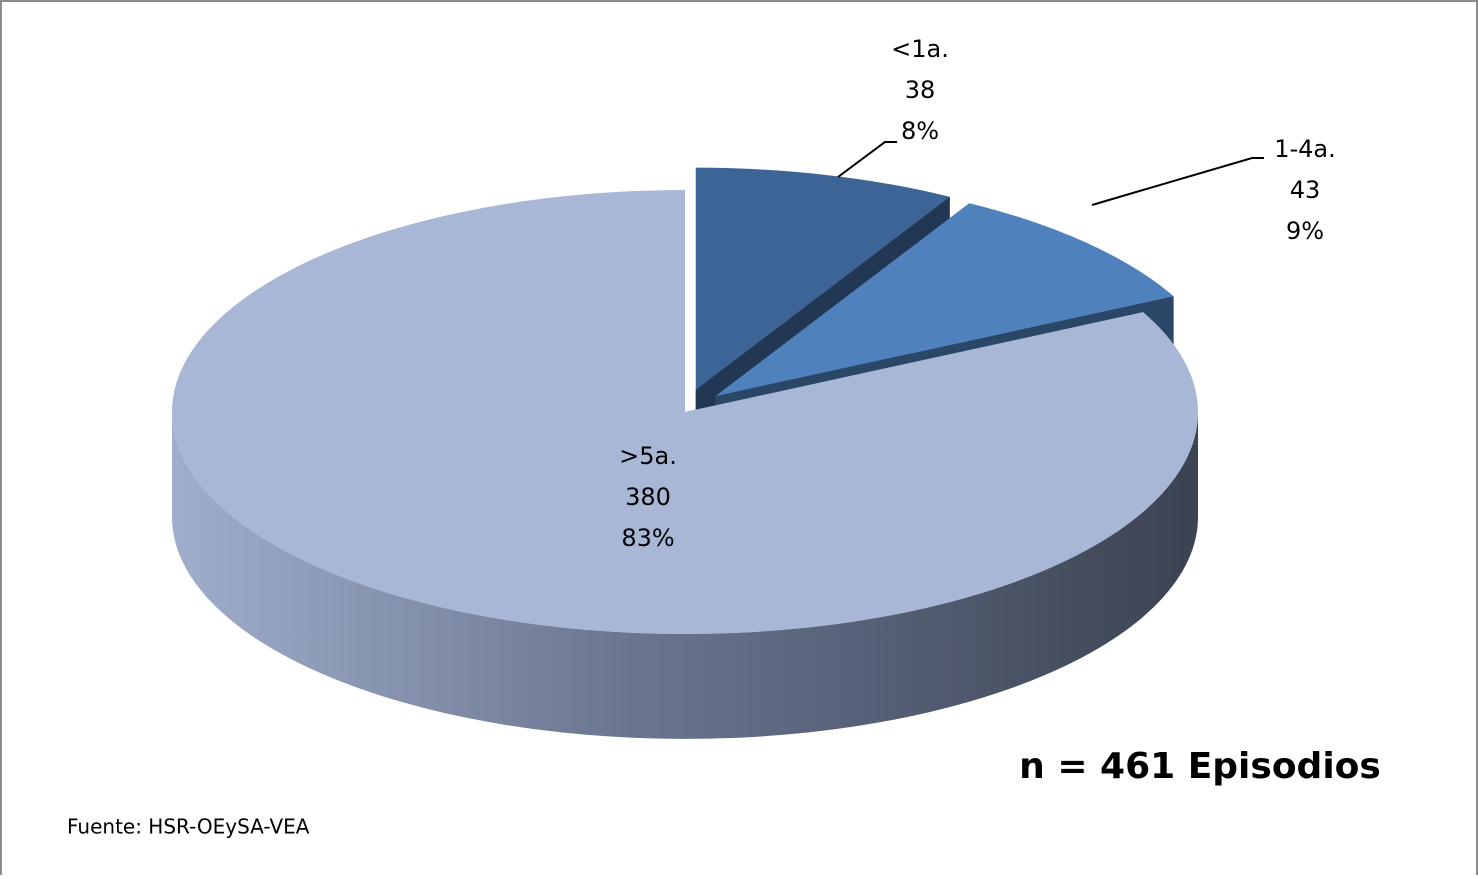 Image resolution: width=1478 pixels, height=879 pixels. I want to click on annotation: n = 461 Episodios, so click(1200, 766).